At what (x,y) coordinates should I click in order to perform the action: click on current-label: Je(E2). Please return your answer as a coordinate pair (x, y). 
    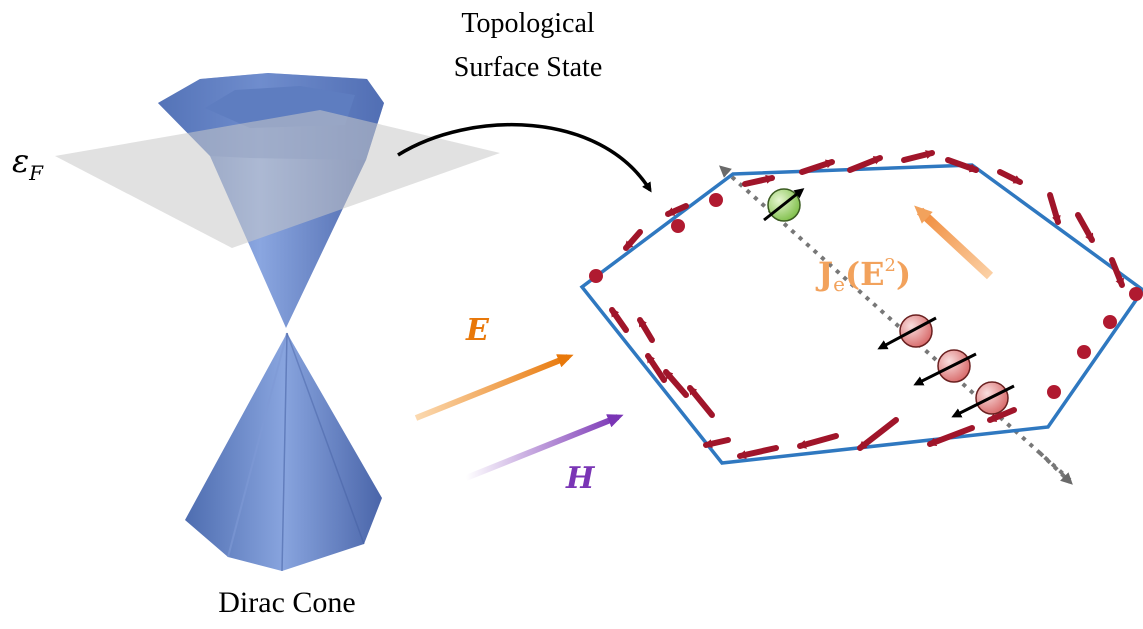
    Looking at the image, I should click on (863, 275).